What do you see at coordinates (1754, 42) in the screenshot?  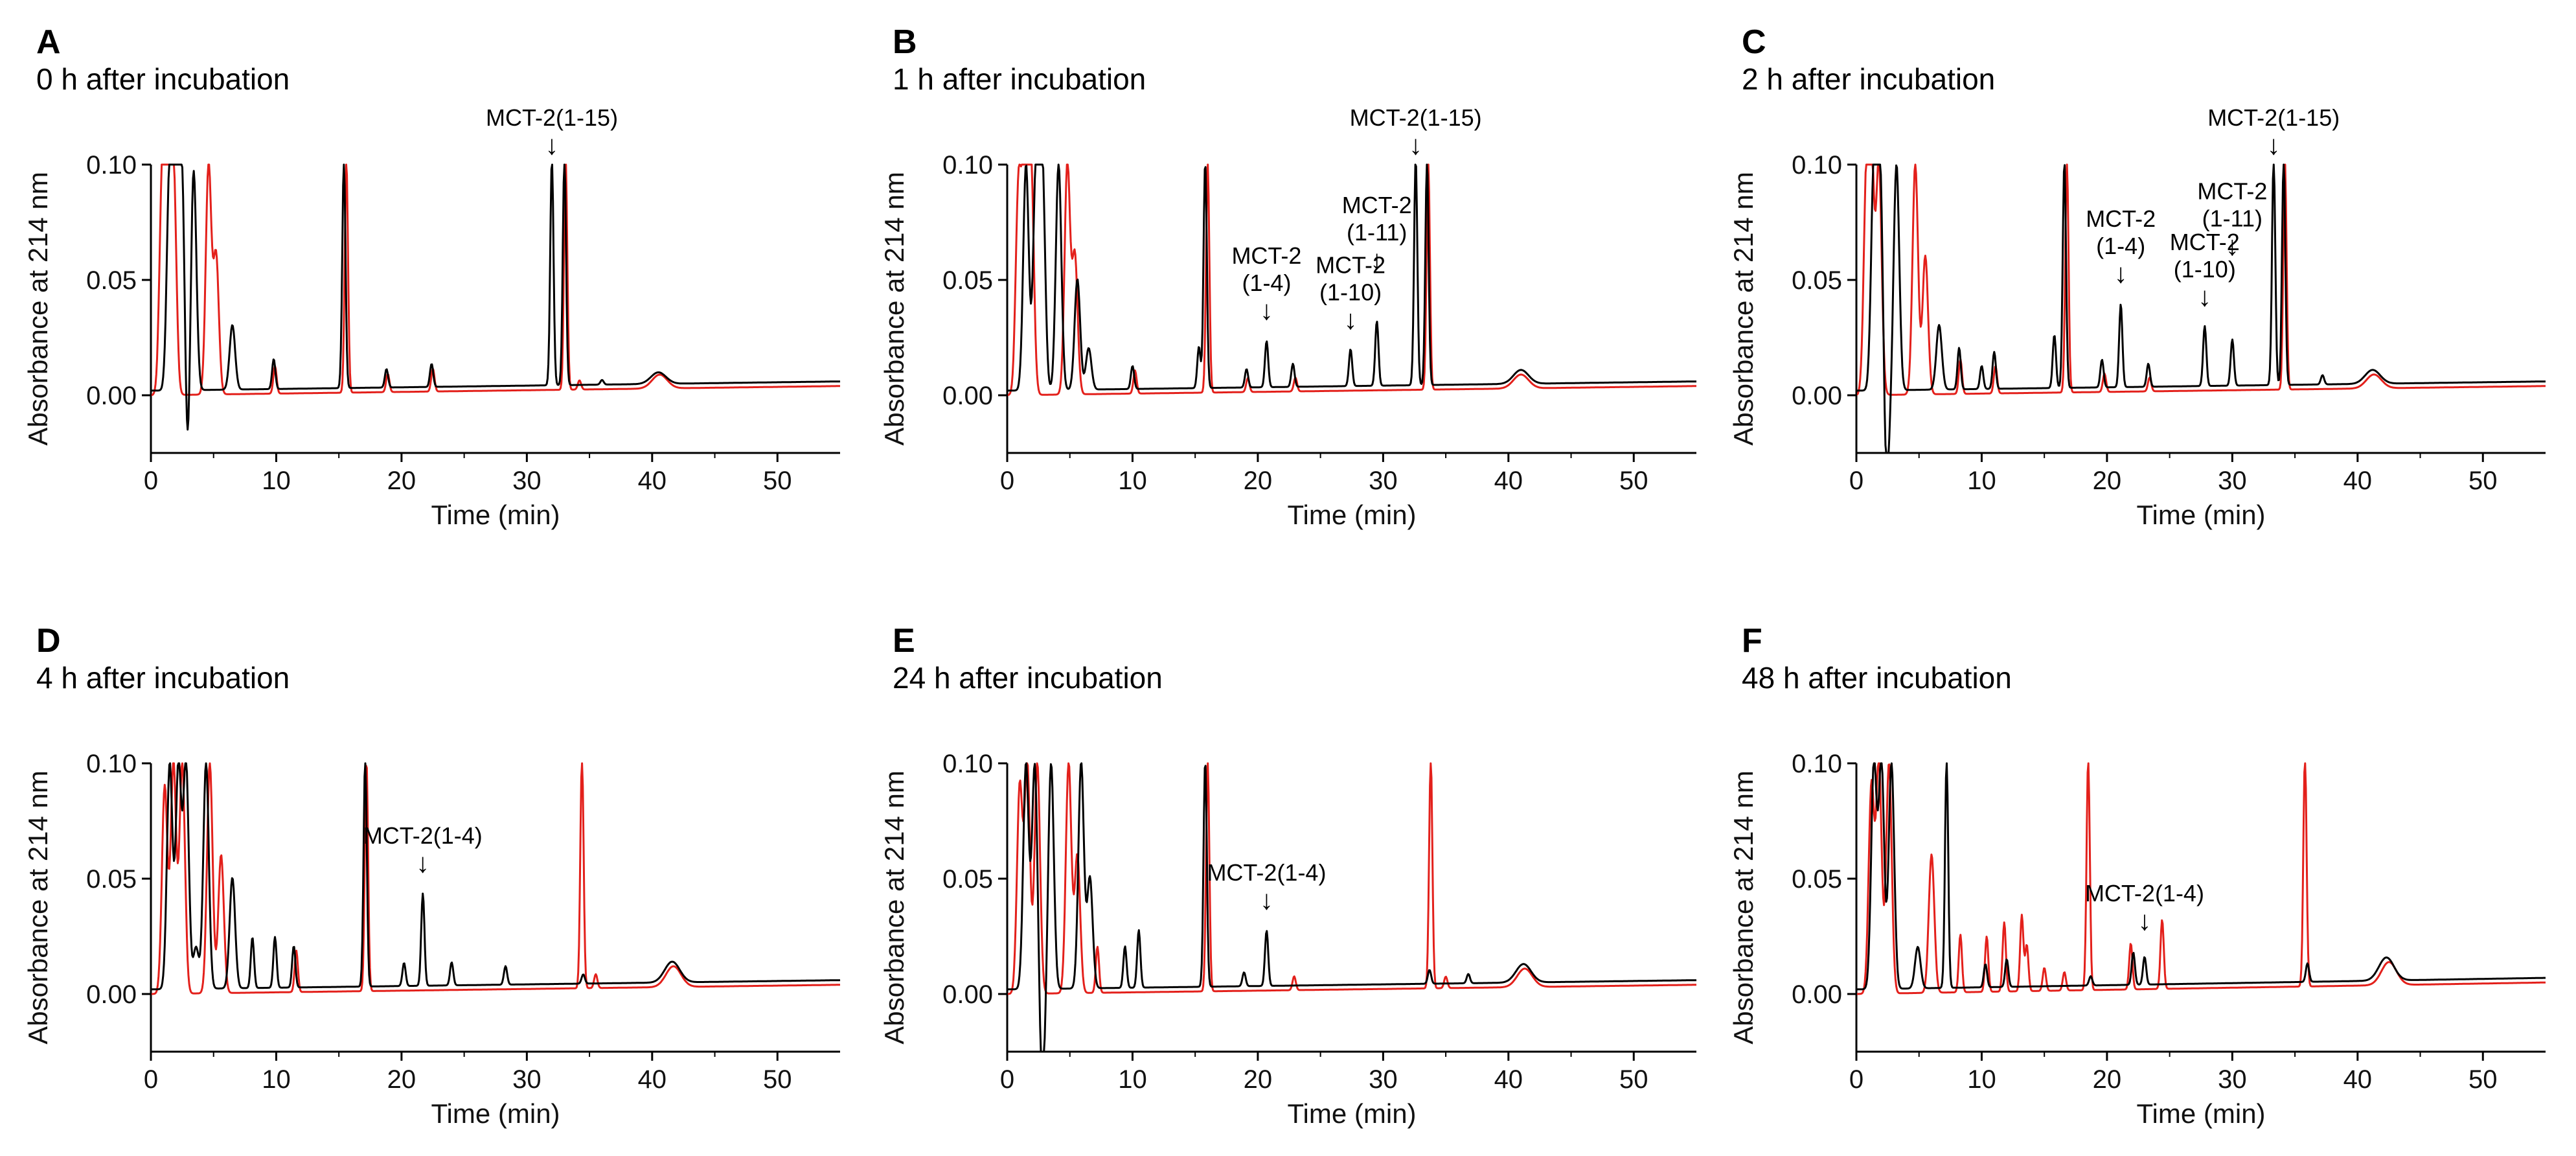 I see `panel-letter: C` at bounding box center [1754, 42].